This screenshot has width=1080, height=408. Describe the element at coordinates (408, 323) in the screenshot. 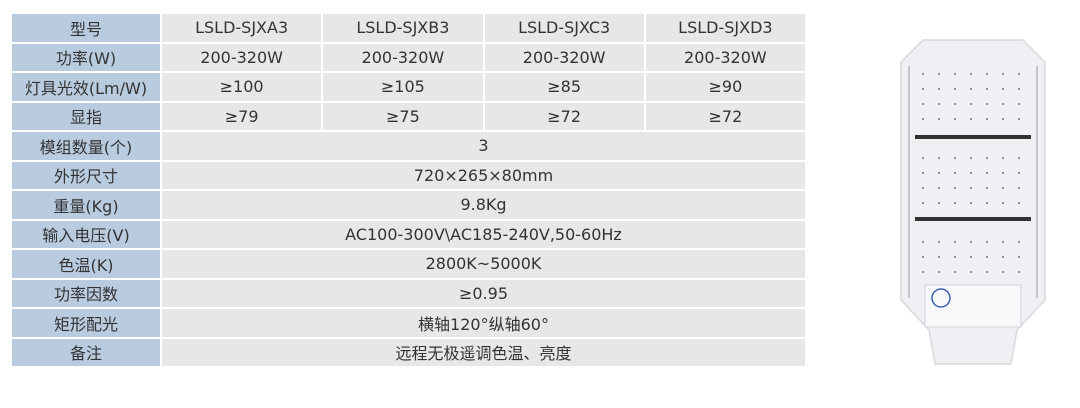

I see `table-row: 矩形配光 横轴120°纵轴60°` at that location.